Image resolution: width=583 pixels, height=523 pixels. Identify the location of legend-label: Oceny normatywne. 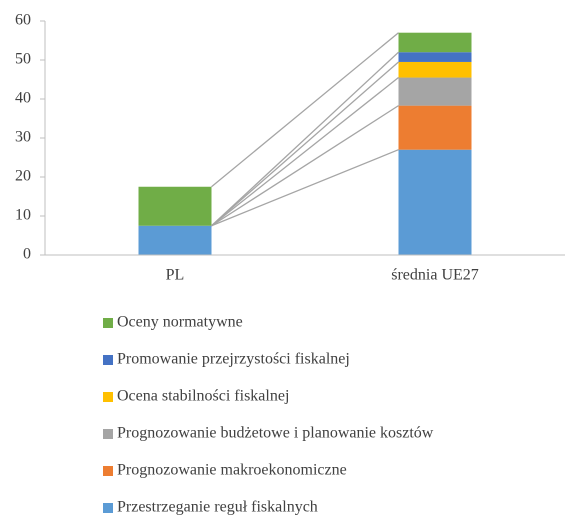
(180, 322).